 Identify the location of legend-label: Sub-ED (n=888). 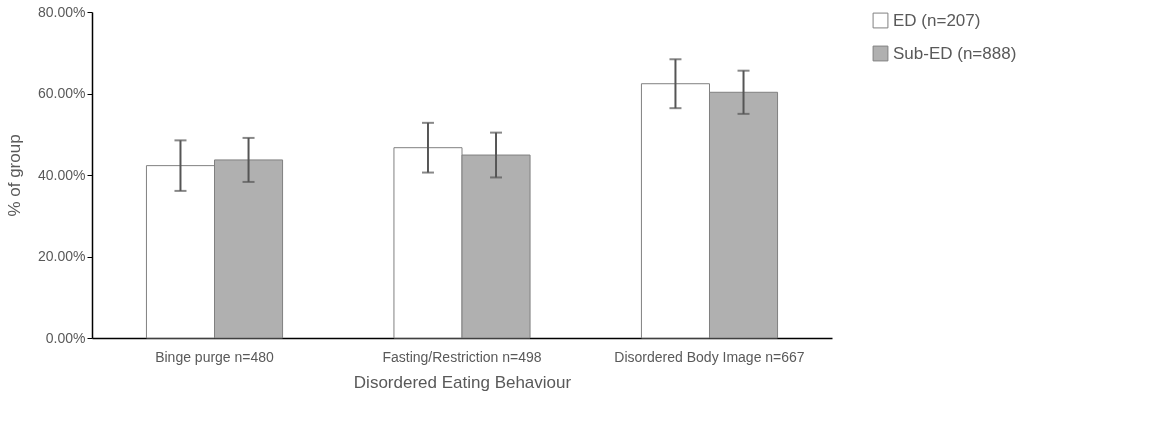
(955, 53).